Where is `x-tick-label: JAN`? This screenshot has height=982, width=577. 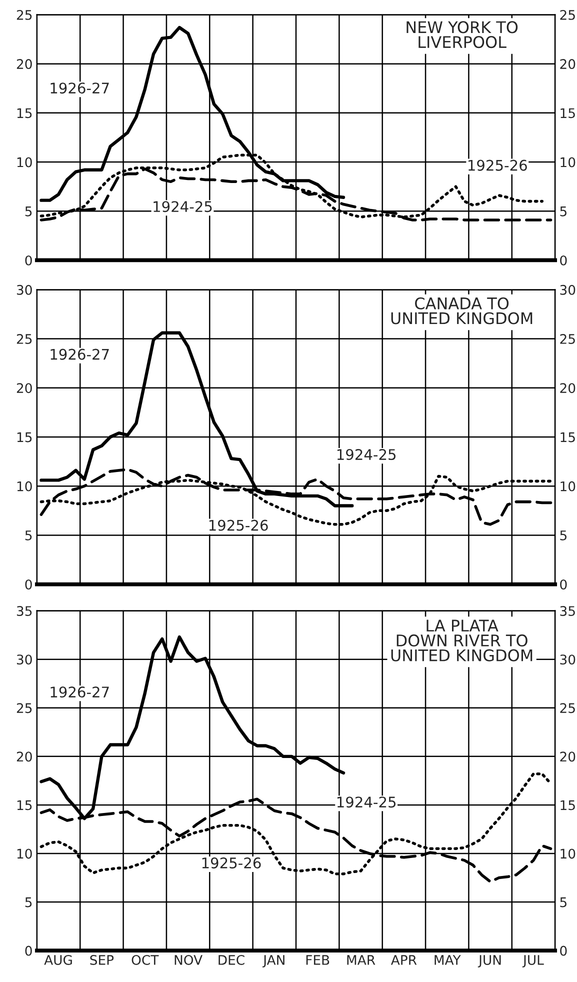 x-tick-label: JAN is located at coordinates (273, 961).